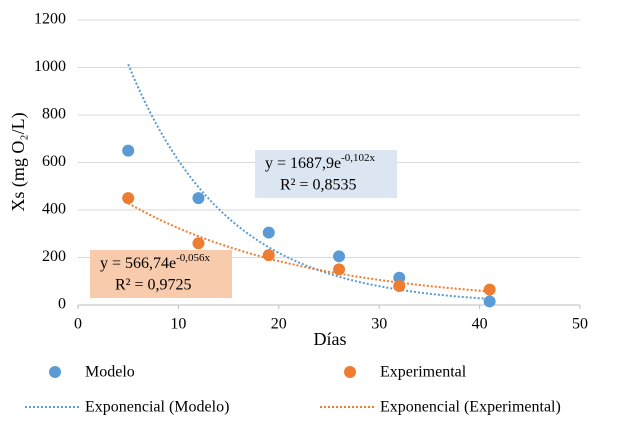 The width and height of the screenshot is (621, 430). I want to click on x-tick-label: 30, so click(379, 324).